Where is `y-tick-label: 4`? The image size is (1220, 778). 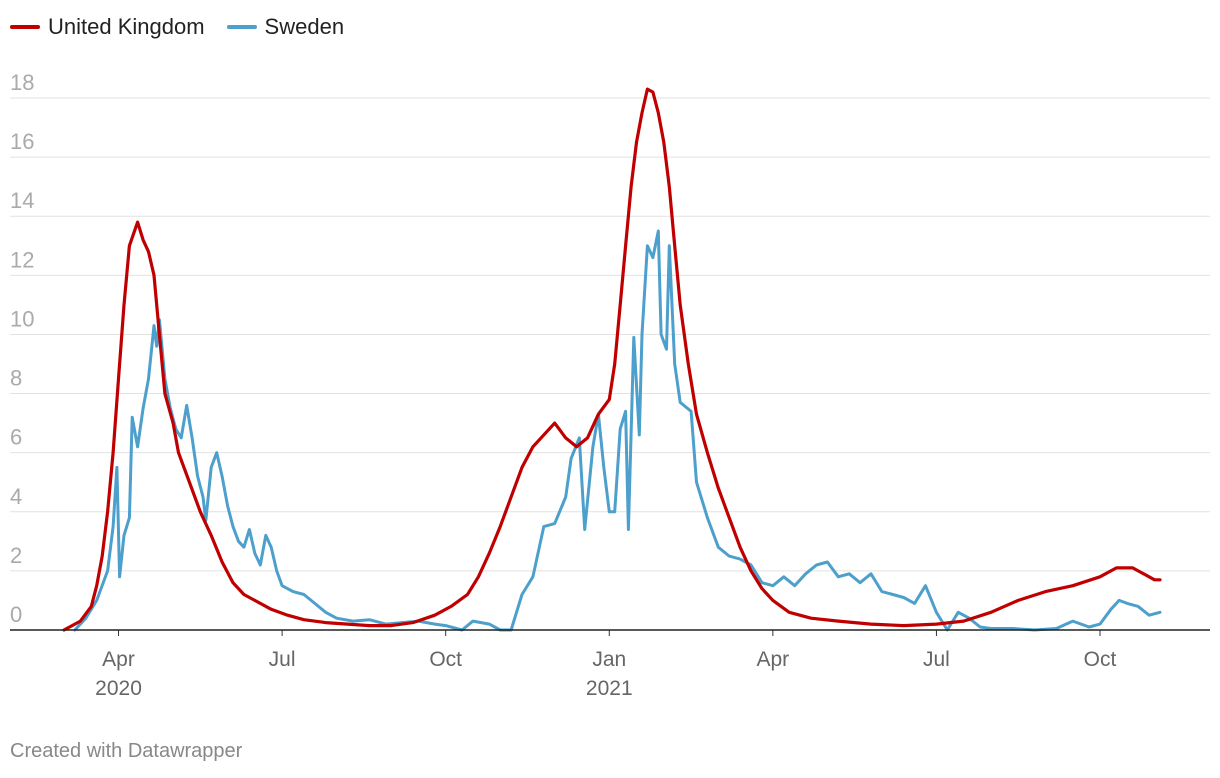 y-tick-label: 4 is located at coordinates (16, 496).